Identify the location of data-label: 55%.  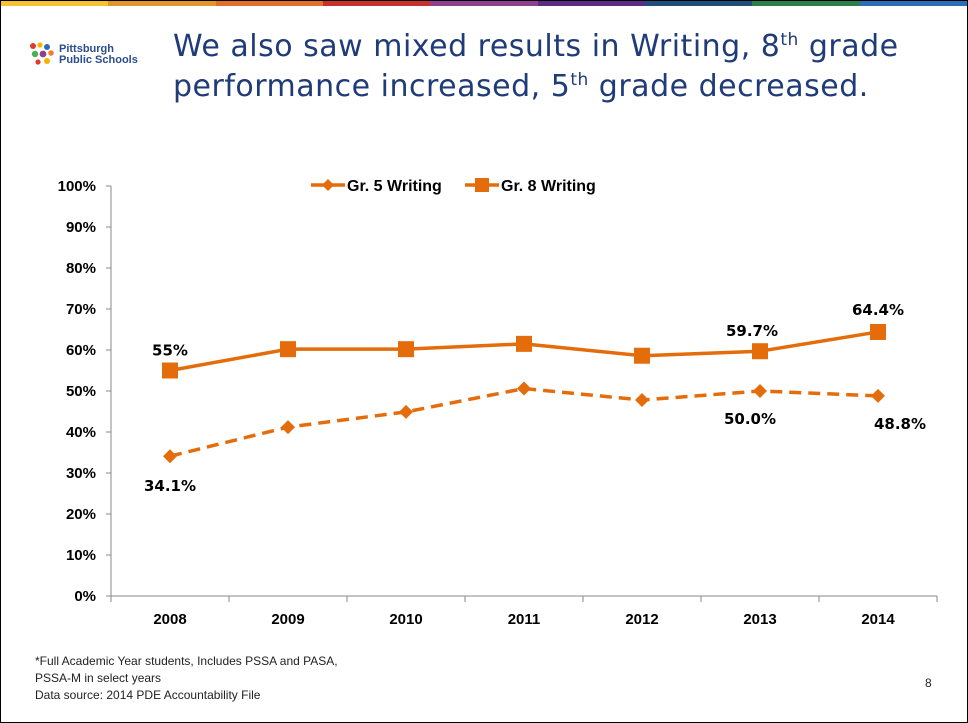
(170, 351).